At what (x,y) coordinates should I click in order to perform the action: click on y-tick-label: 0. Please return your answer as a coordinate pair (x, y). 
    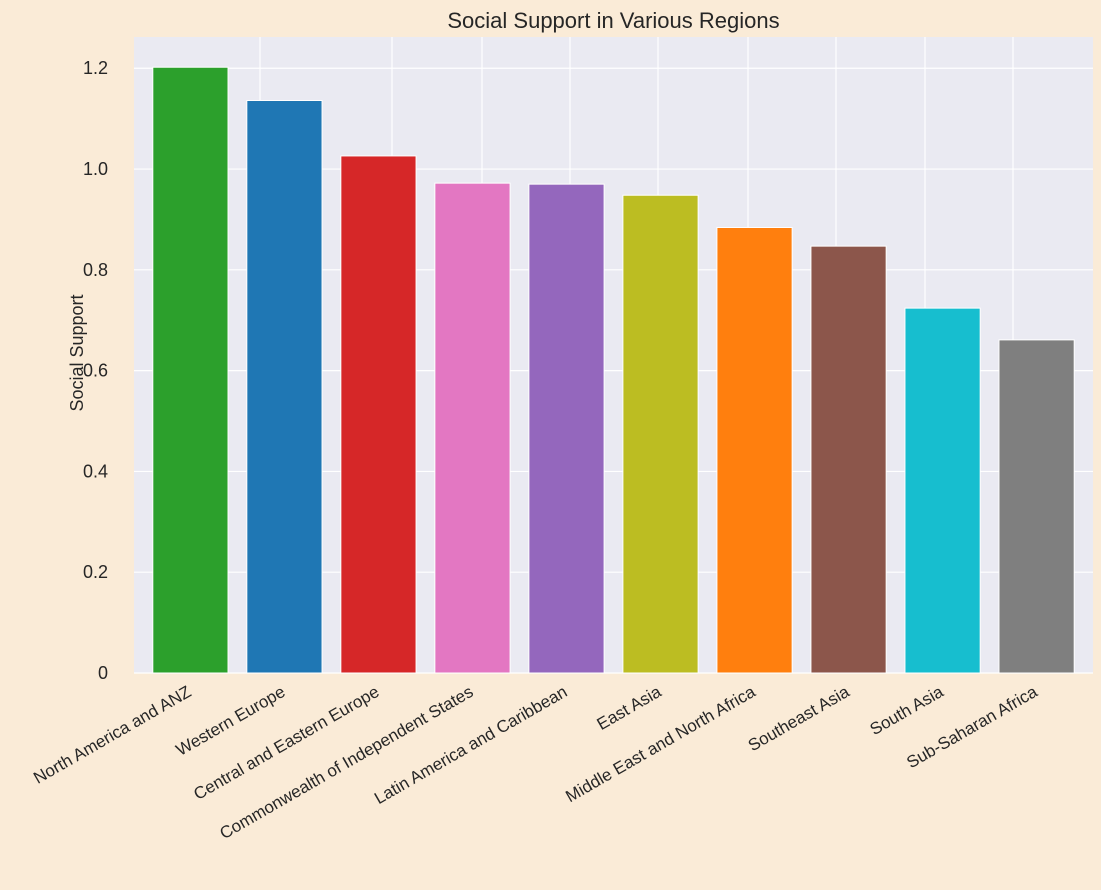
    Looking at the image, I should click on (103, 673).